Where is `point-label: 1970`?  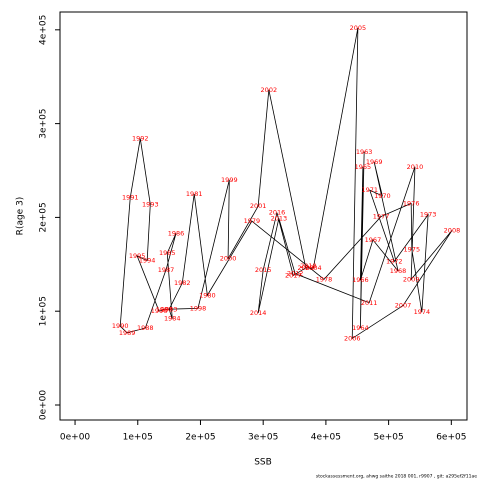
point-label: 1970 is located at coordinates (382, 196).